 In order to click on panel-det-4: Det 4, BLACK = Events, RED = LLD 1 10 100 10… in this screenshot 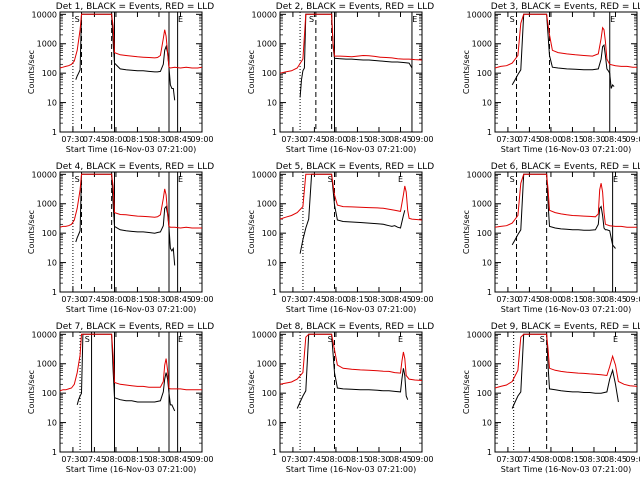, I will do `click(120, 238)`.